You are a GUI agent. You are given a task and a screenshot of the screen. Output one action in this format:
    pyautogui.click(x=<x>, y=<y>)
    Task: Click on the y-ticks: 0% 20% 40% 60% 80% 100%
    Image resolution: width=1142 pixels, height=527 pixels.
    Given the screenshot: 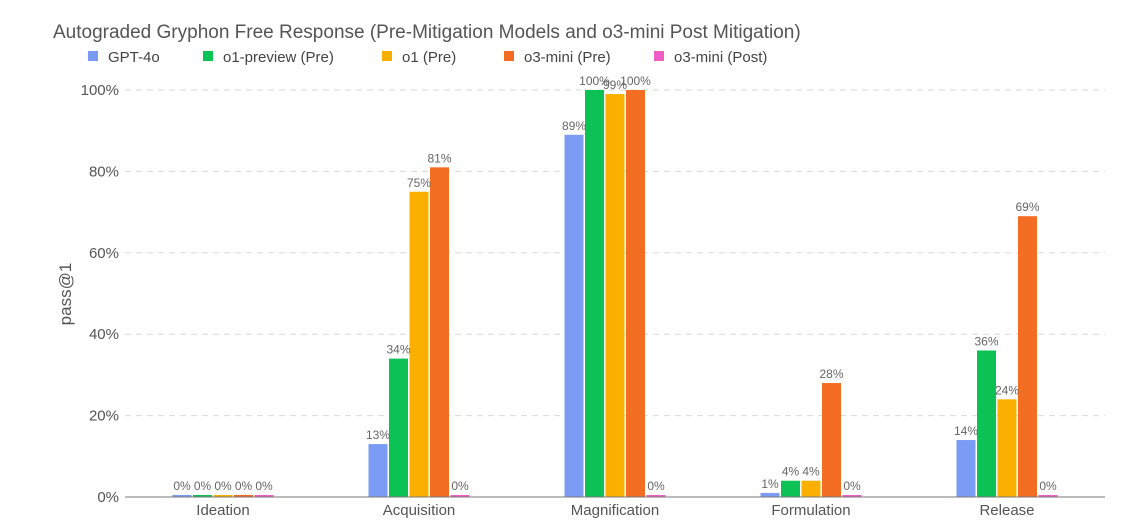 What is the action you would take?
    pyautogui.click(x=100, y=294)
    